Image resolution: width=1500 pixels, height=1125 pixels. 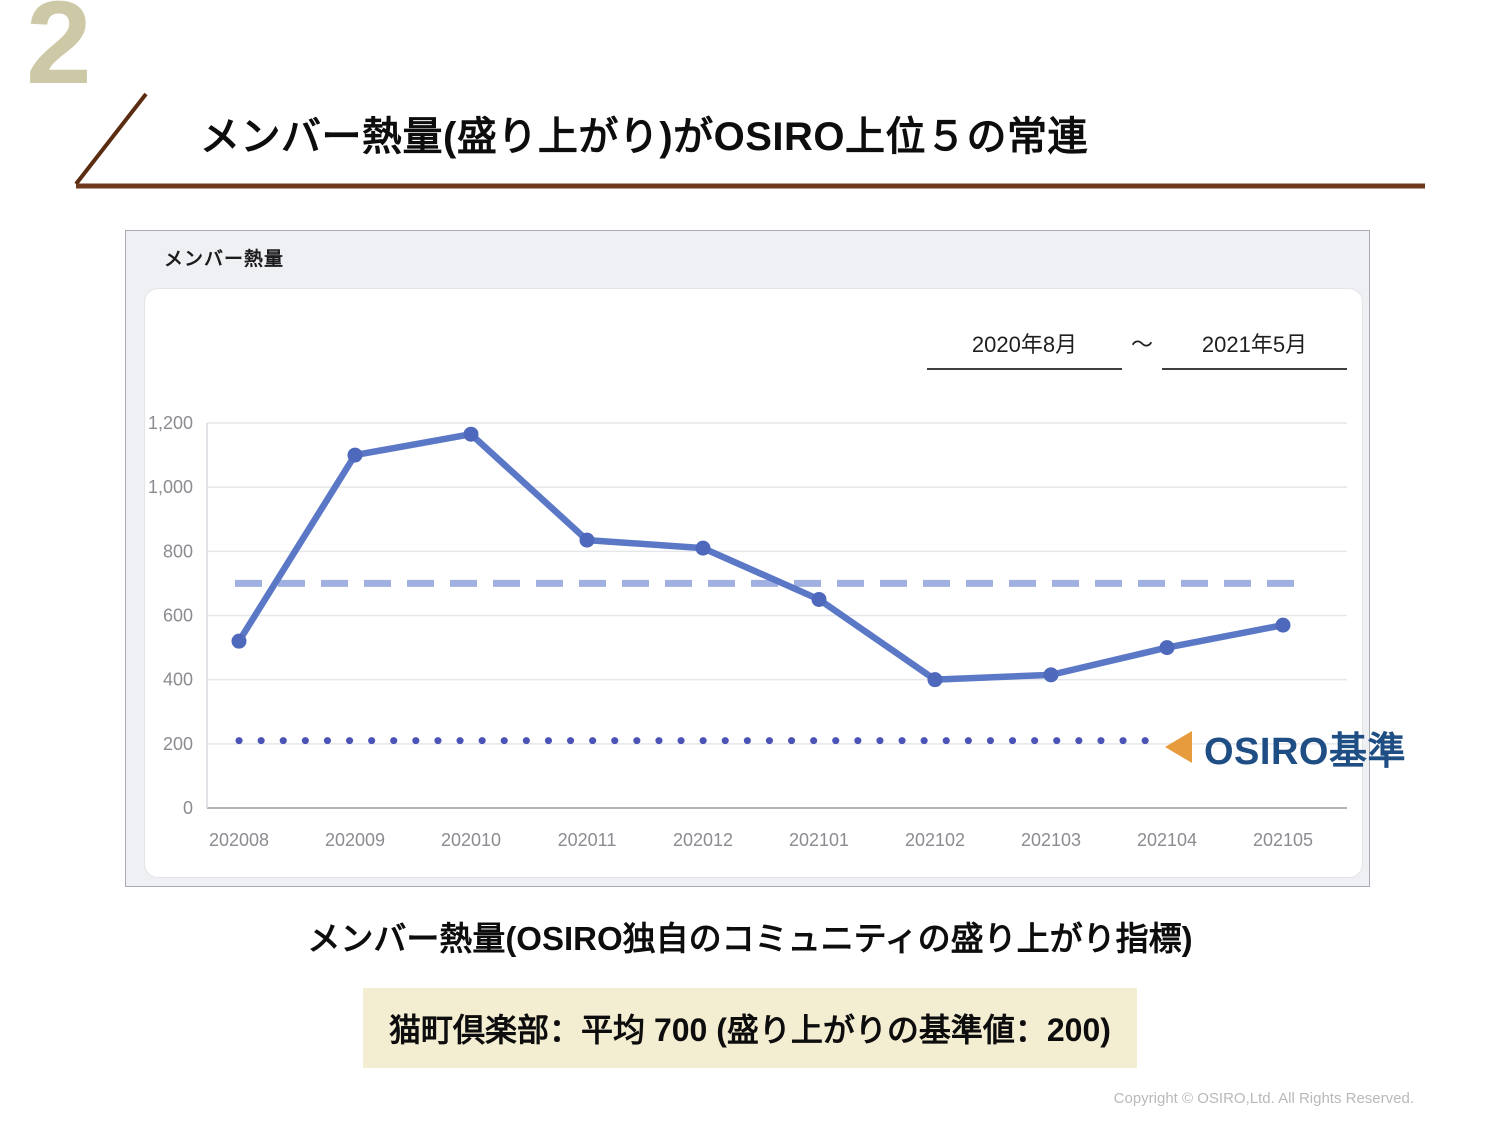 What do you see at coordinates (224, 259) in the screenshot?
I see `panel-title: メンバー熱量` at bounding box center [224, 259].